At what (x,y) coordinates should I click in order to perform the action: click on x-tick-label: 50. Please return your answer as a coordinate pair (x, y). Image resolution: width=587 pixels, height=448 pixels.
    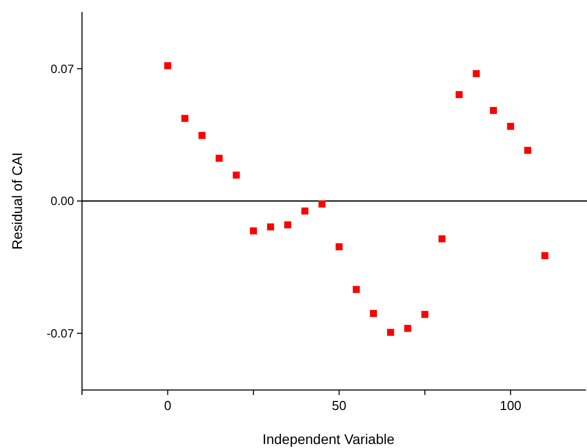
    Looking at the image, I should click on (339, 405).